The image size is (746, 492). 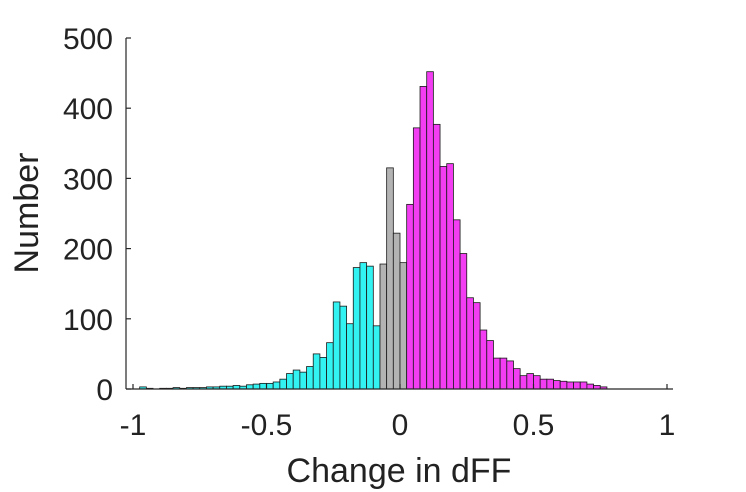 What do you see at coordinates (104, 390) in the screenshot?
I see `y-tick-label: 0` at bounding box center [104, 390].